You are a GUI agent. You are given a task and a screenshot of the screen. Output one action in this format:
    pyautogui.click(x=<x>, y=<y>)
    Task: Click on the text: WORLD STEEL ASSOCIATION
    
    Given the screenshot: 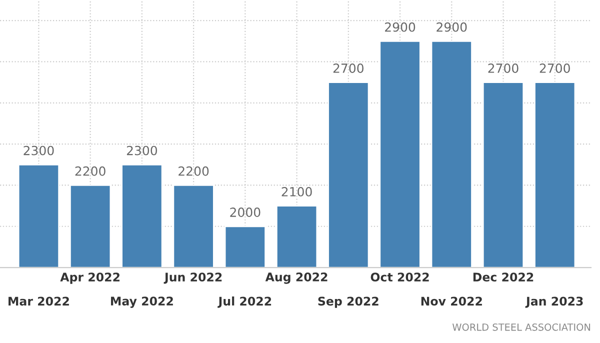 What is the action you would take?
    pyautogui.click(x=521, y=327)
    